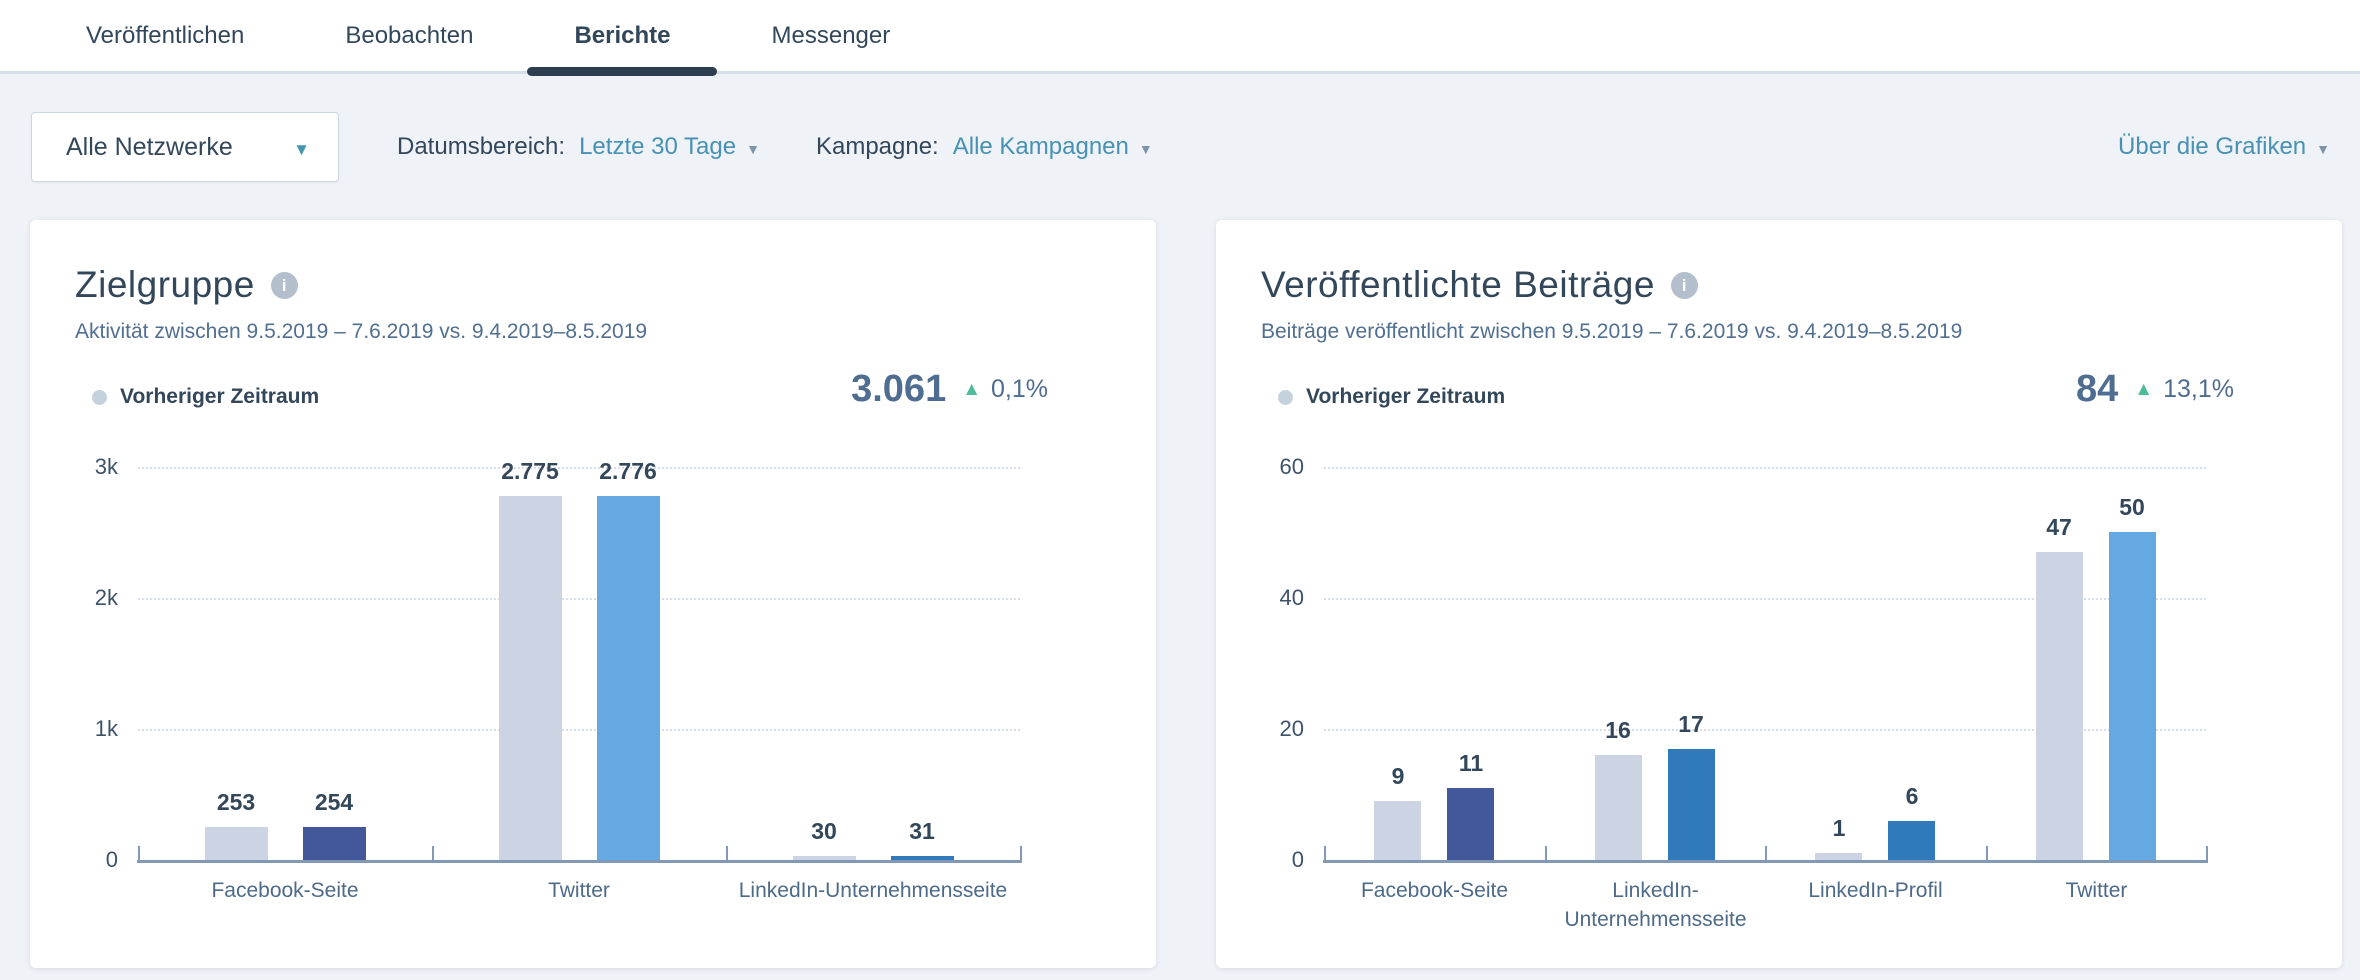  What do you see at coordinates (481, 146) in the screenshot?
I see `date-range-label: Datumsbereich:` at bounding box center [481, 146].